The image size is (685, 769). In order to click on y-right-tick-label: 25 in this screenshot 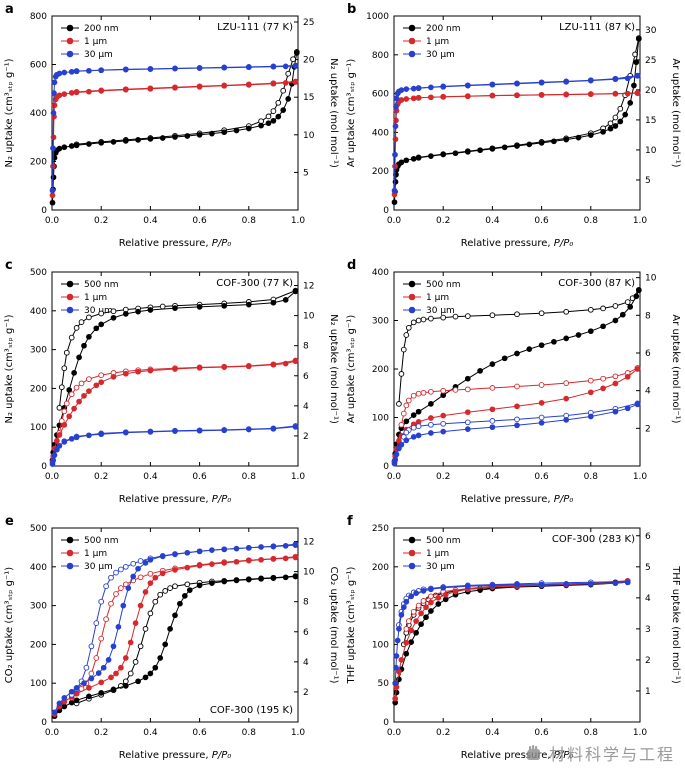, I will do `click(308, 23)`.